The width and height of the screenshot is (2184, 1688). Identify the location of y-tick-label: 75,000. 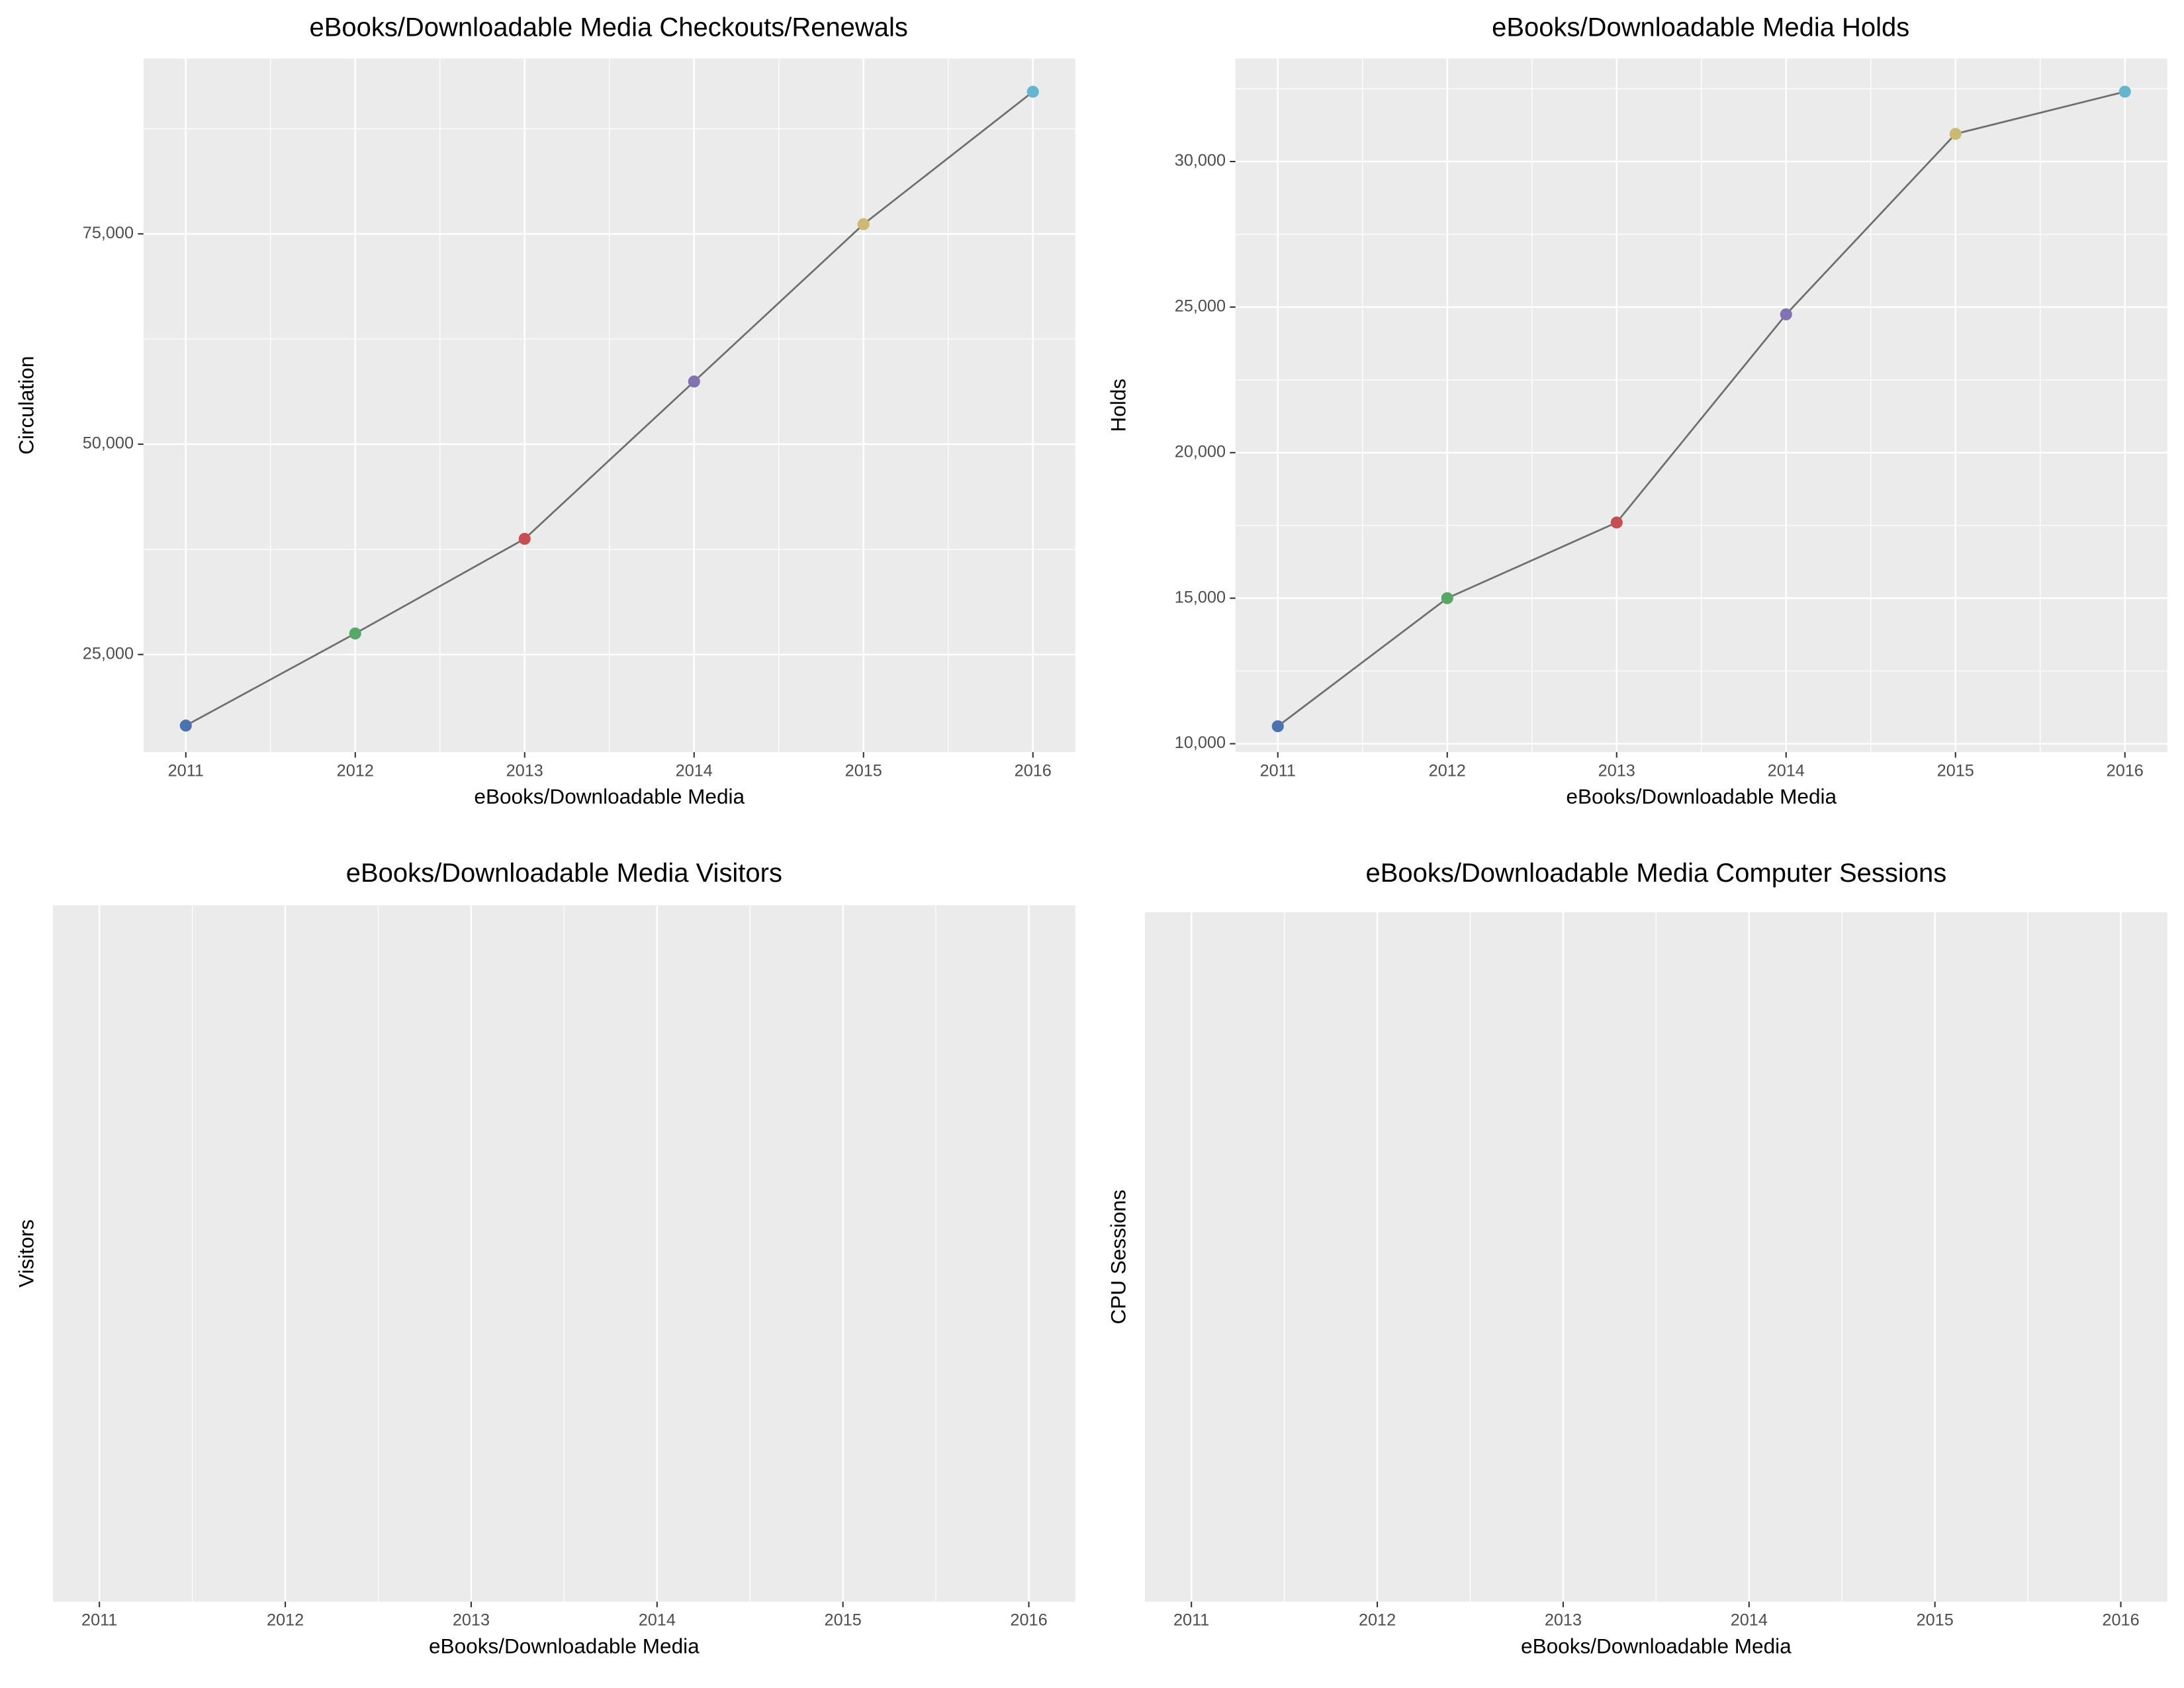
(108, 233).